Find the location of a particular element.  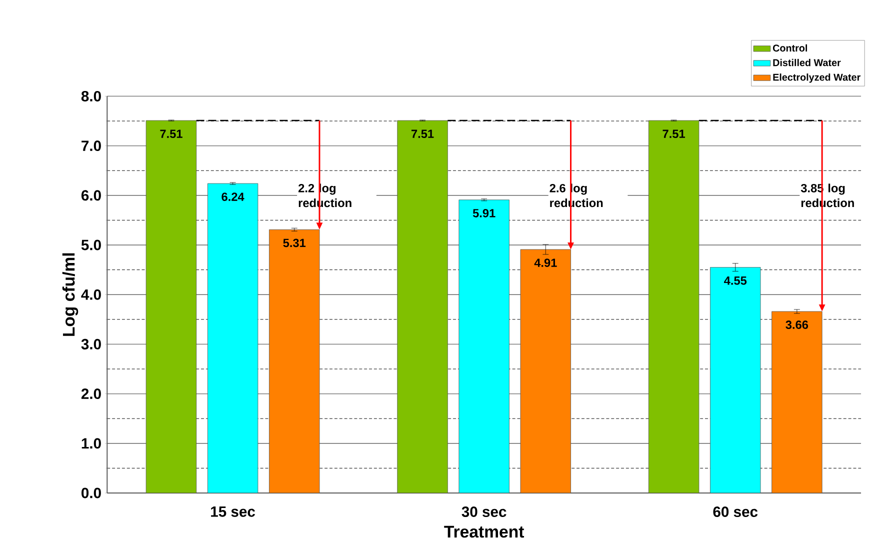

data-label: 4.55 is located at coordinates (735, 280).